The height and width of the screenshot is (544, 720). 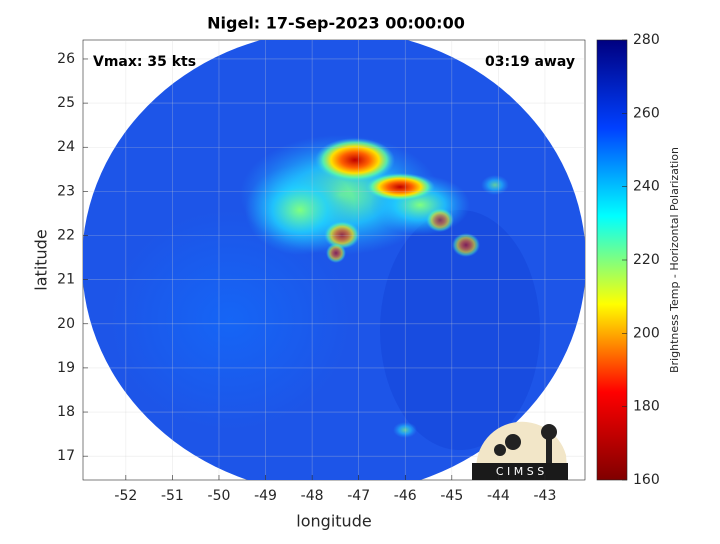 What do you see at coordinates (66, 103) in the screenshot?
I see `y-tick-label: 25` at bounding box center [66, 103].